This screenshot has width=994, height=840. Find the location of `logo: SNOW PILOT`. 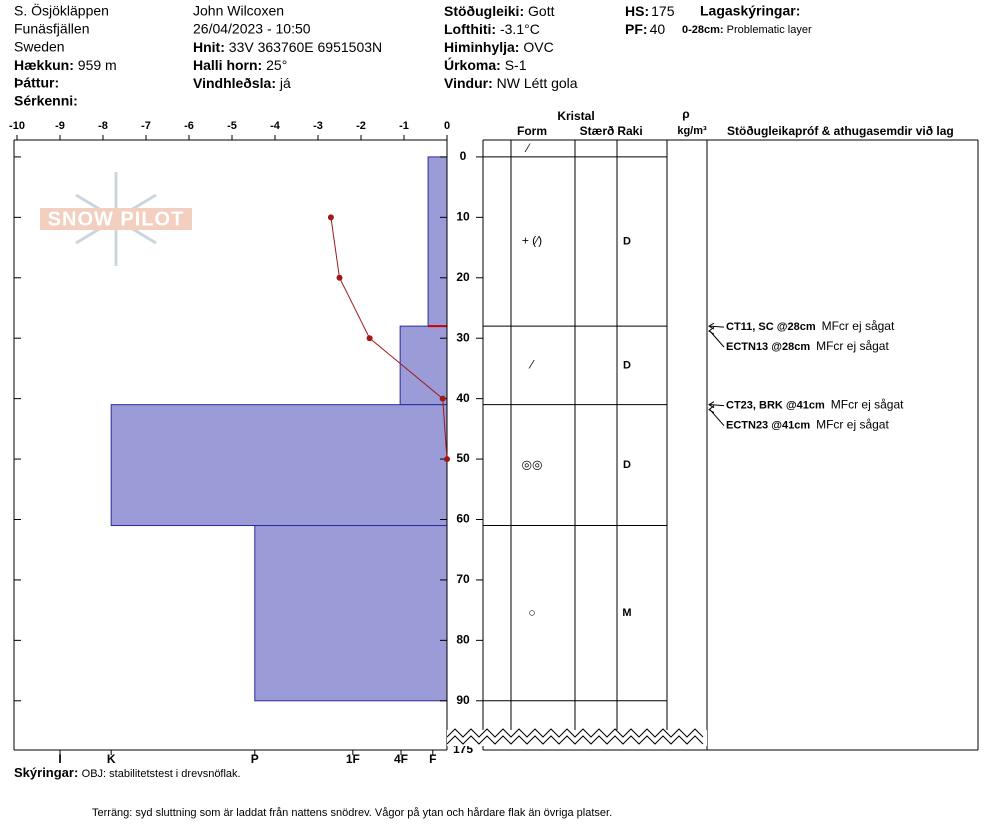

logo: SNOW PILOT is located at coordinates (116, 219).